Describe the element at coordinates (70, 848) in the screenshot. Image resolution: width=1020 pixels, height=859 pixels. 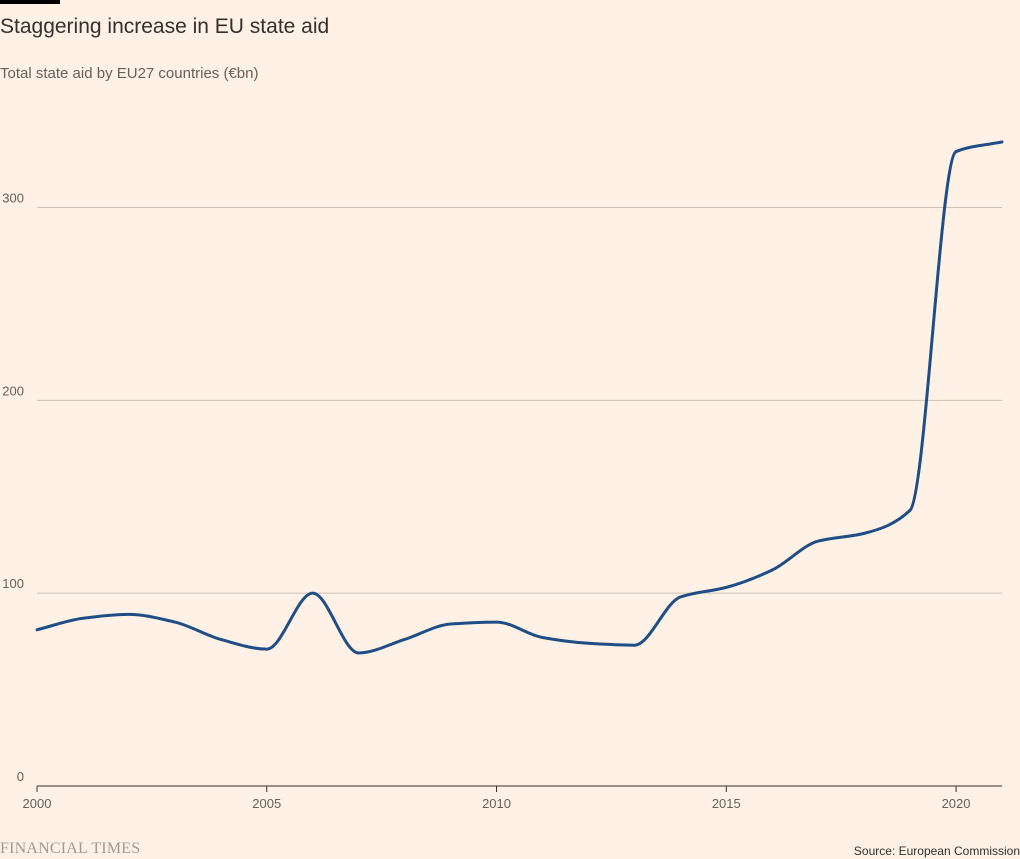
I see `ft-logo: FINANCIAL TIMES` at that location.